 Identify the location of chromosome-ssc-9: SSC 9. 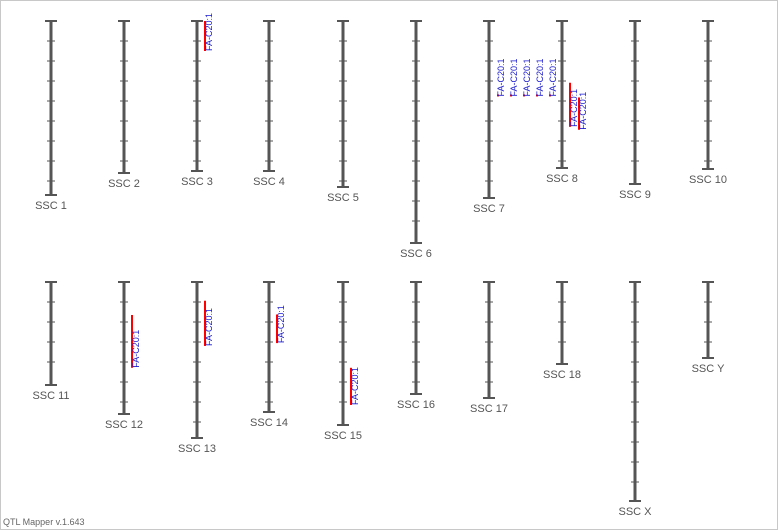
(635, 110).